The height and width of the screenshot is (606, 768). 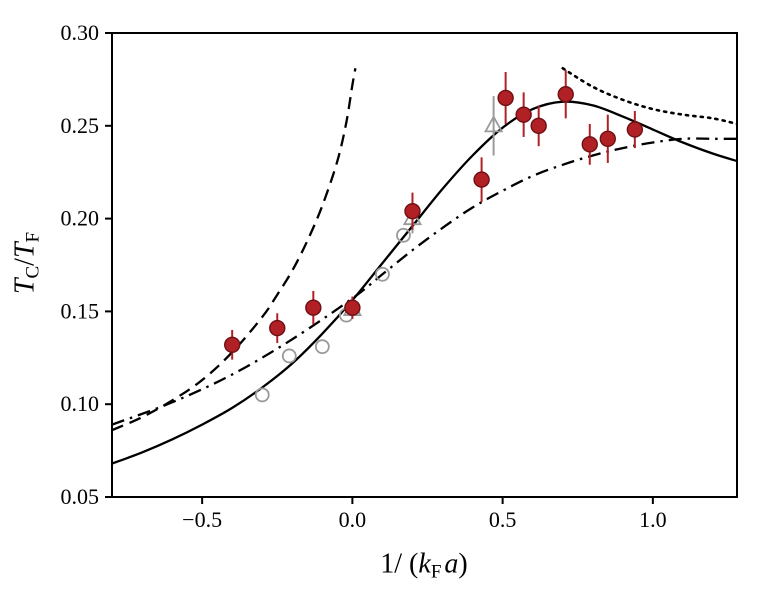 I want to click on y-tick-label: 0.30, so click(x=80, y=32).